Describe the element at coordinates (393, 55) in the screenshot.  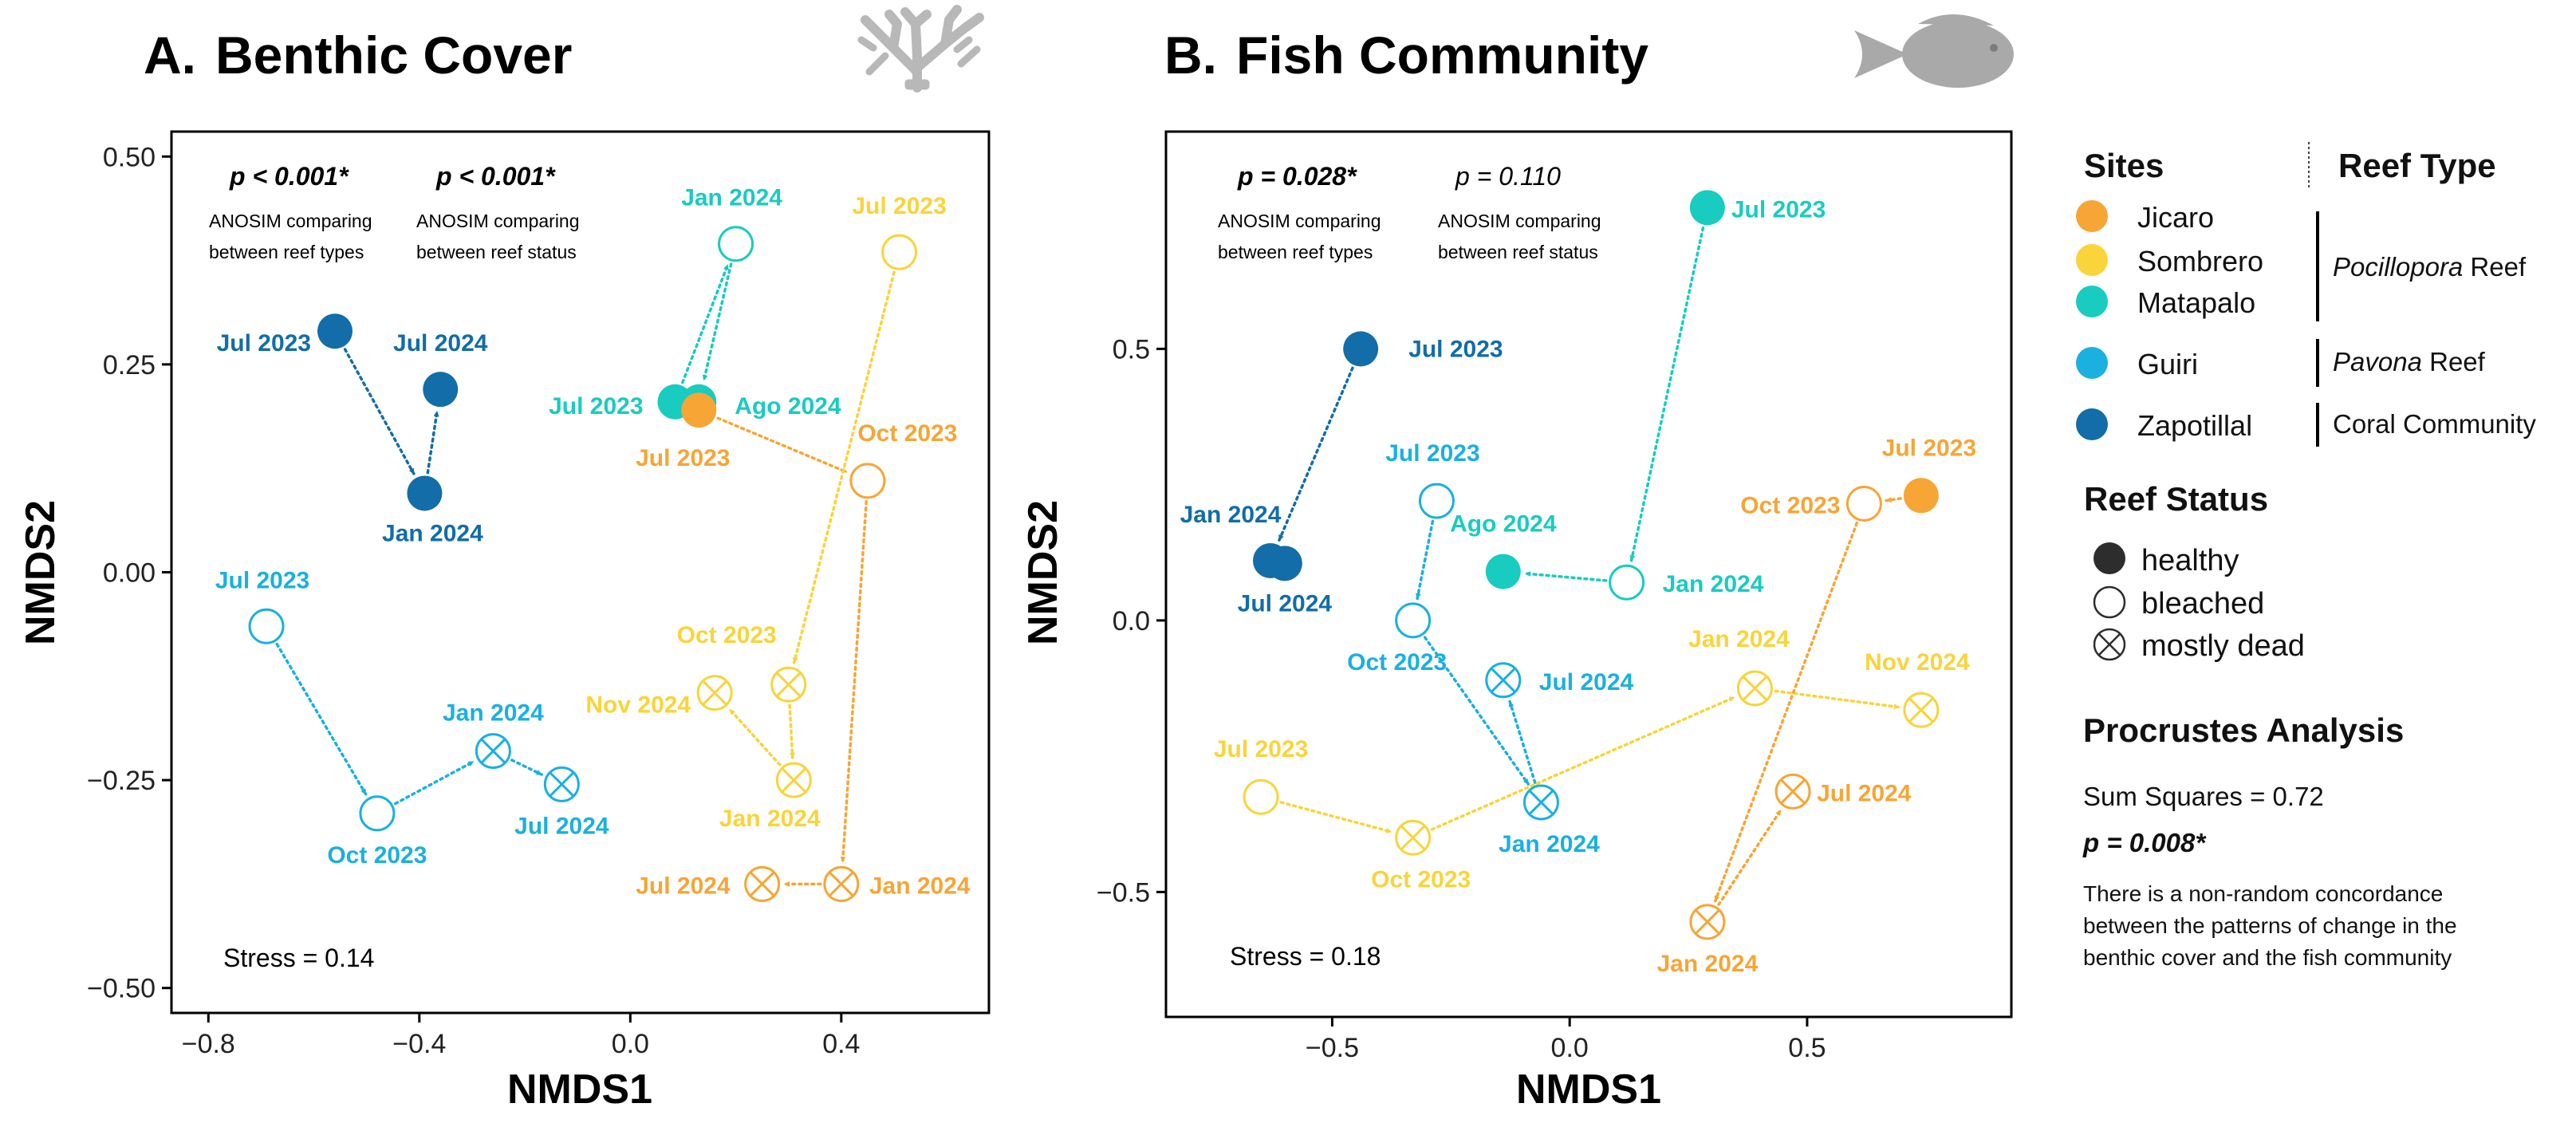
I see `panel-a-title-text: Benthic Cover` at that location.